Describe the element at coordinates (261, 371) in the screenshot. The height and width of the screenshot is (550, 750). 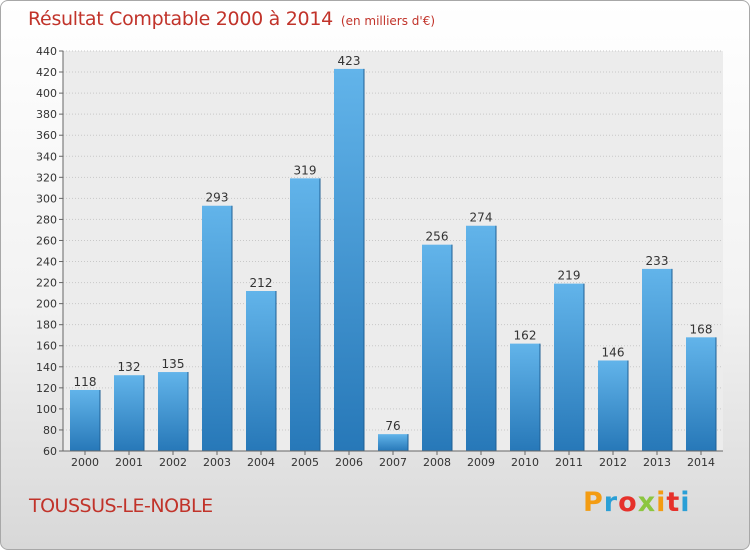
I see `bar-2004` at that location.